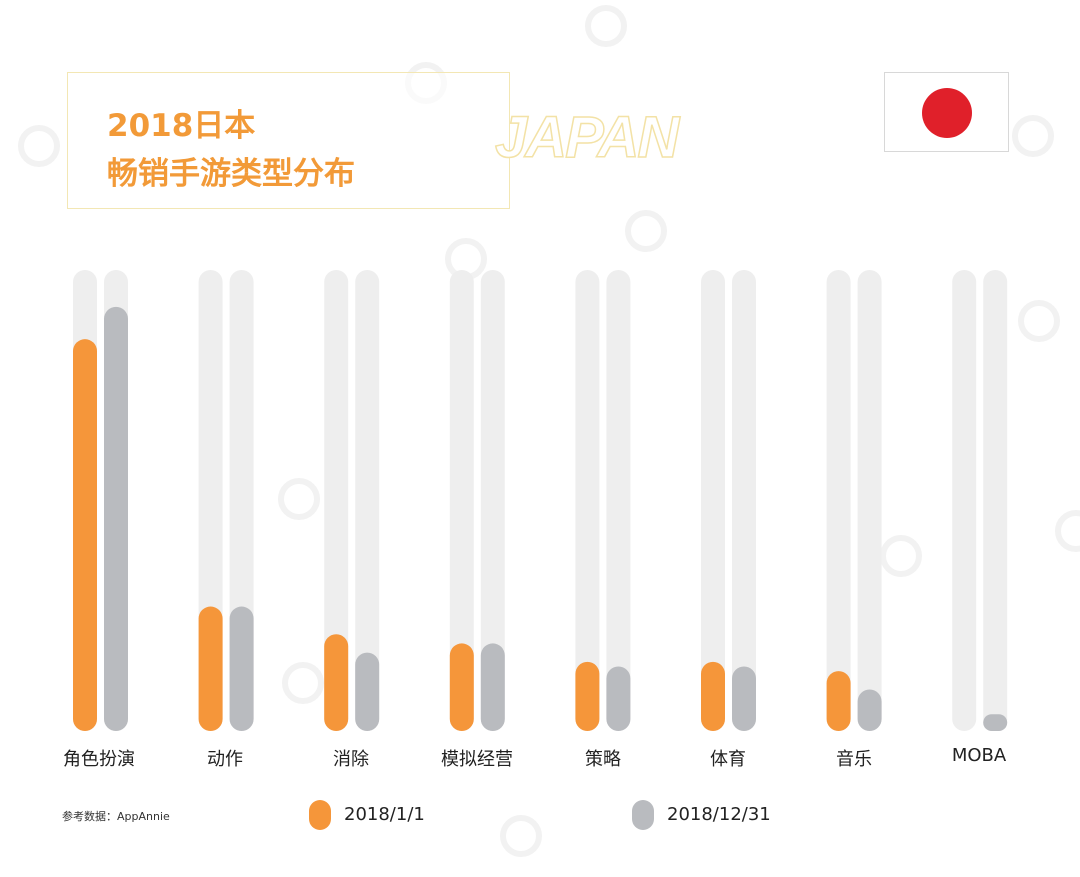 This screenshot has height=877, width=1080. I want to click on legend-label-2018-1-1: 2018/1/1, so click(384, 814).